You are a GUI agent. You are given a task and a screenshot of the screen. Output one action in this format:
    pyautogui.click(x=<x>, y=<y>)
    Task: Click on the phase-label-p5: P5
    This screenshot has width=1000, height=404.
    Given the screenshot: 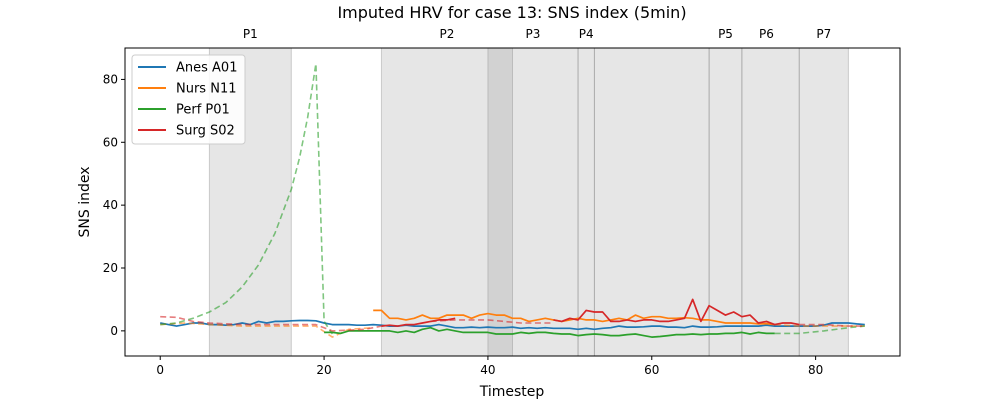 What is the action you would take?
    pyautogui.click(x=725, y=34)
    